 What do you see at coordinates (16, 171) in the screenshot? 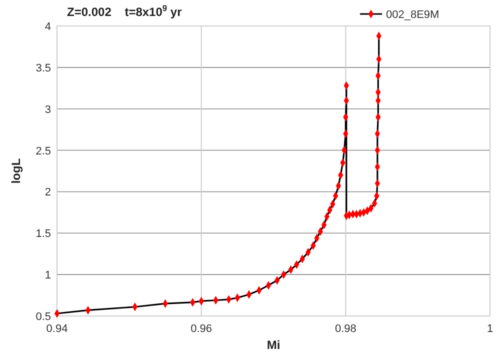
I see `y-axis-title: logL` at bounding box center [16, 171].